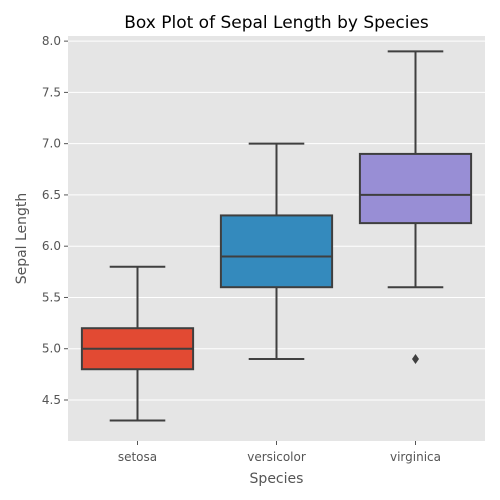 The width and height of the screenshot is (500, 500). Describe the element at coordinates (51, 400) in the screenshot. I see `y-tick-label: 4.5` at that location.